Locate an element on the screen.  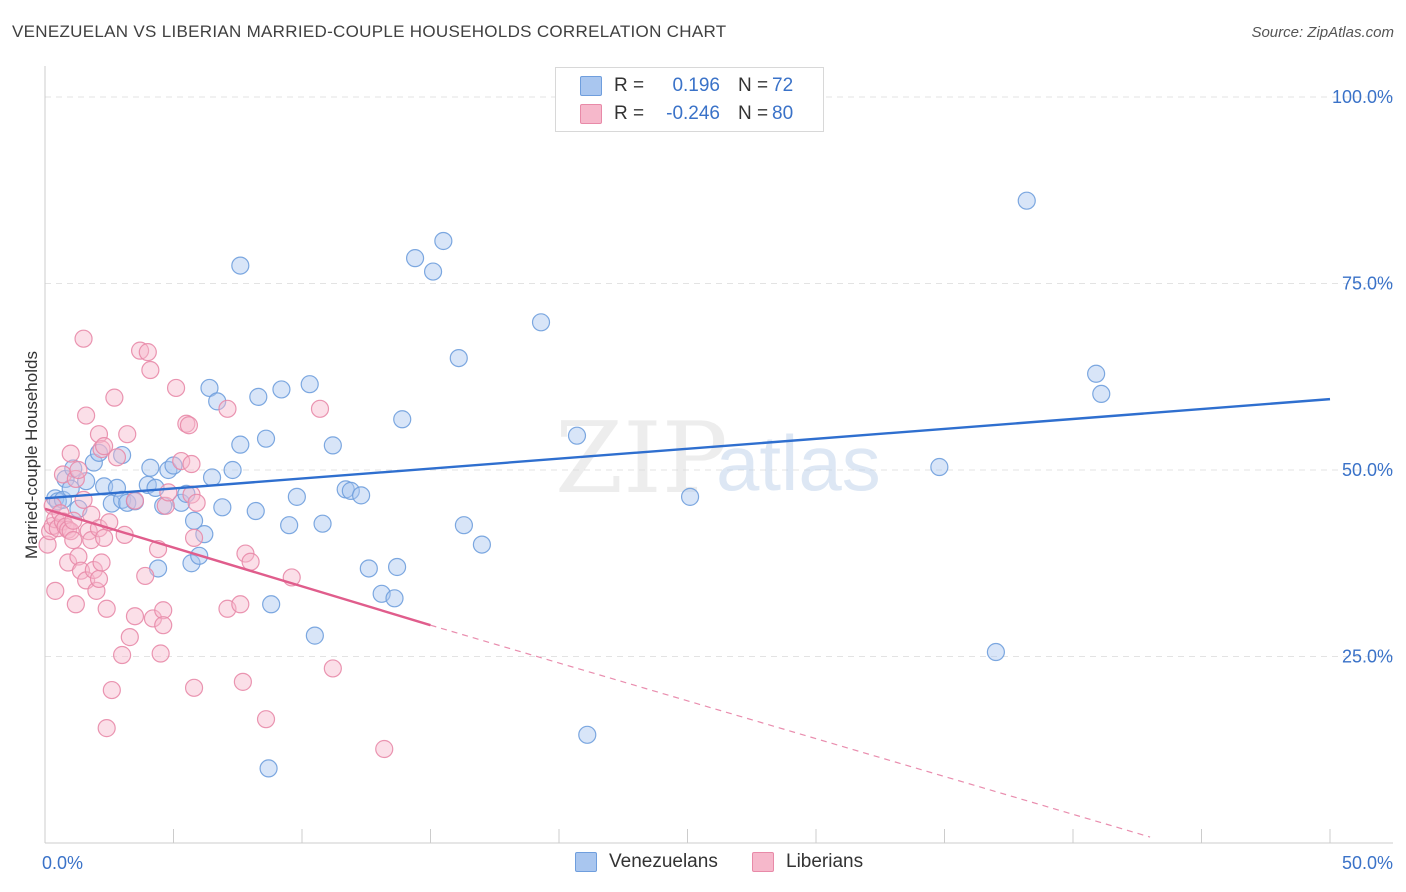
y-tick-label: 50.0% is located at coordinates (1367, 470).